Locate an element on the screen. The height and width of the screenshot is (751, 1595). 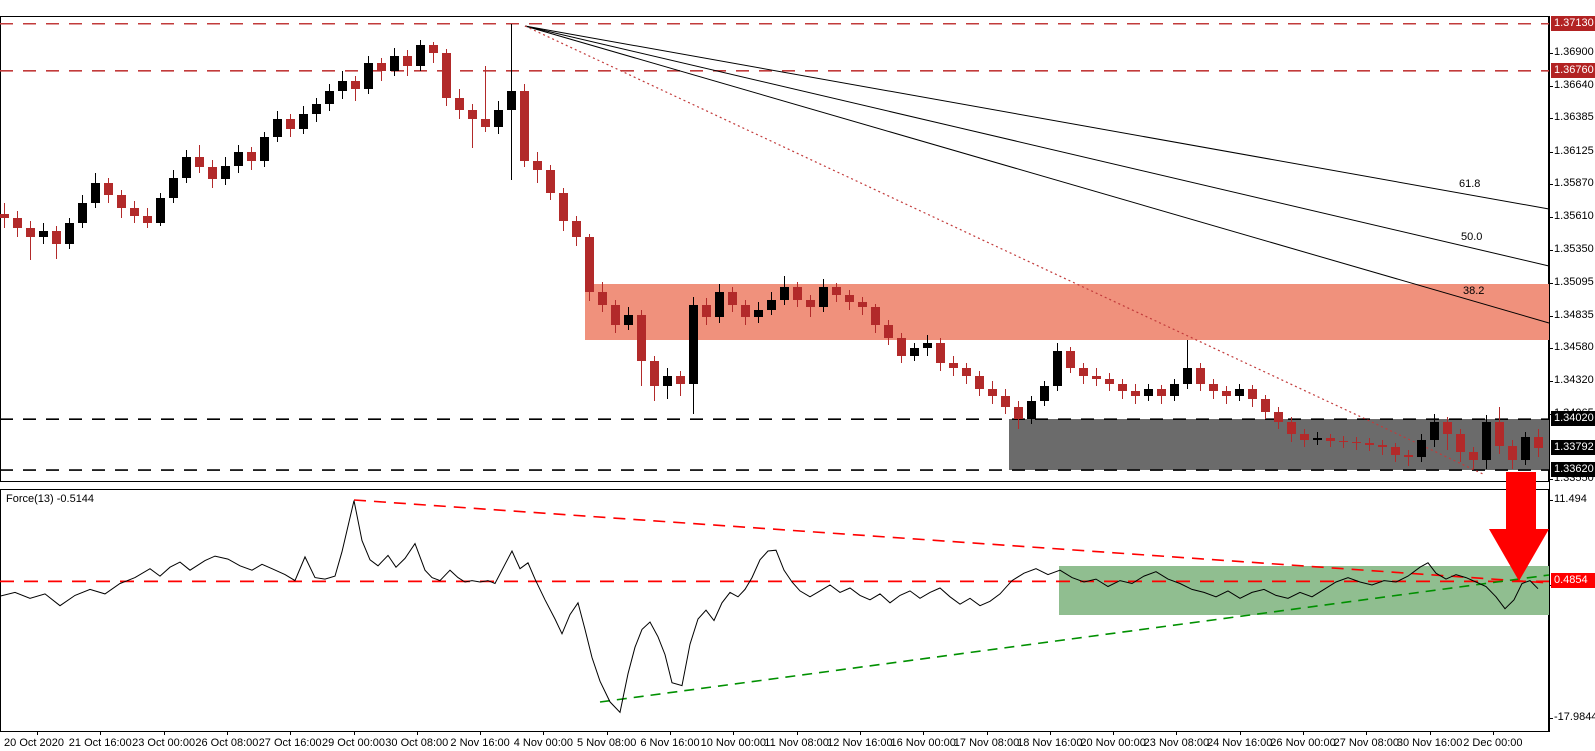
time-axis-label: 4 Nov 00:00 is located at coordinates (543, 743).